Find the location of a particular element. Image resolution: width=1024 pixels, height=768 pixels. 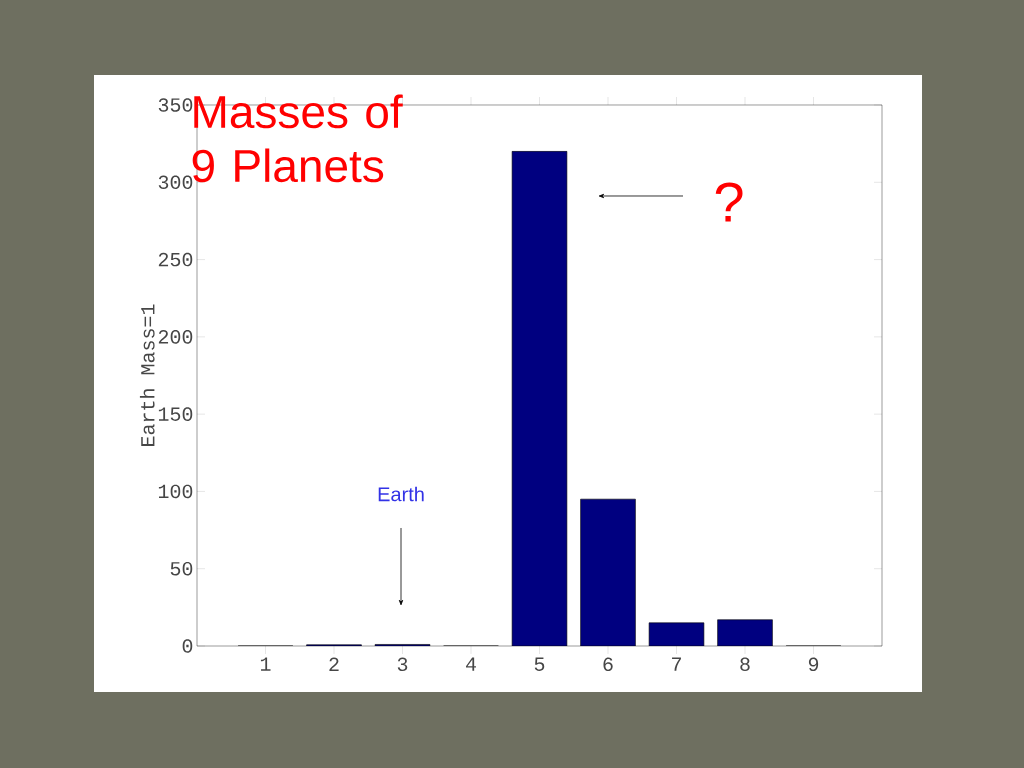

x-tick-label: 9 is located at coordinates (813, 664).